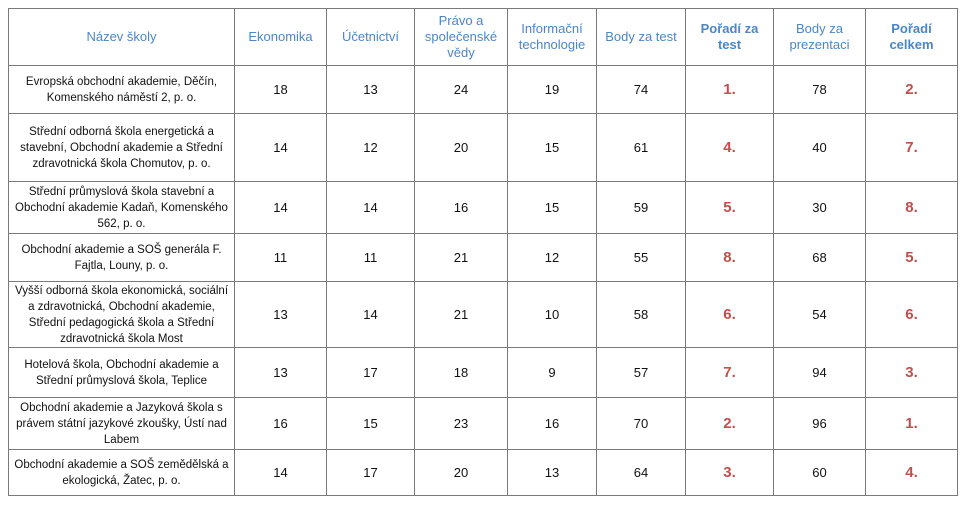  What do you see at coordinates (729, 207) in the screenshot?
I see `test-rank: 5.` at bounding box center [729, 207].